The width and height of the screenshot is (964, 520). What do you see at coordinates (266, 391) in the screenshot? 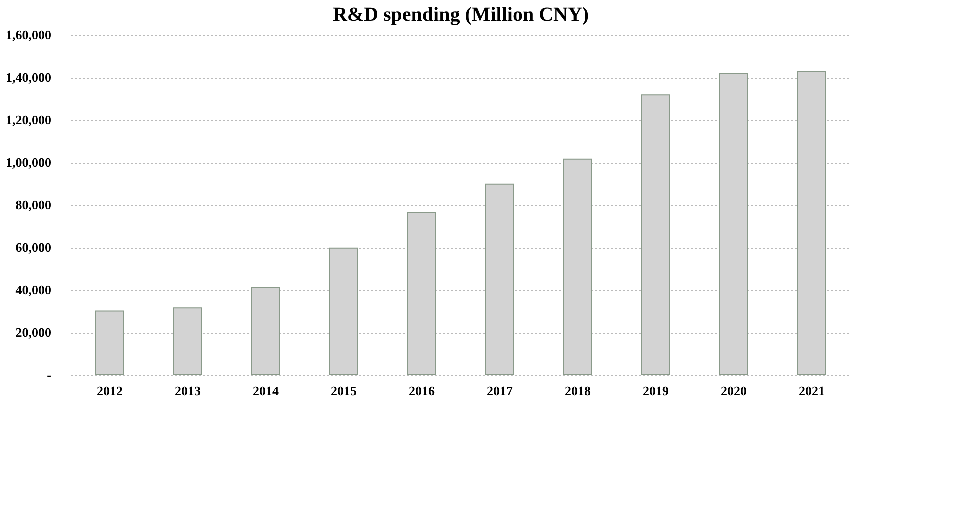
I see `x-tick-label: 2014` at bounding box center [266, 391].